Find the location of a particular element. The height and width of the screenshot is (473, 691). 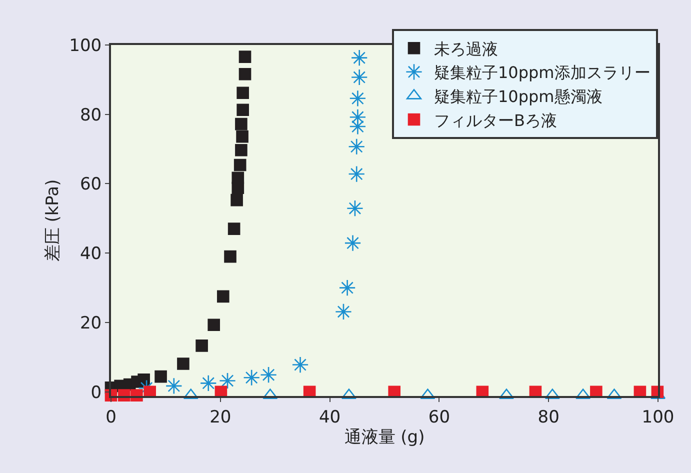

x-axis-title: 通液量 (g) is located at coordinates (384, 437).